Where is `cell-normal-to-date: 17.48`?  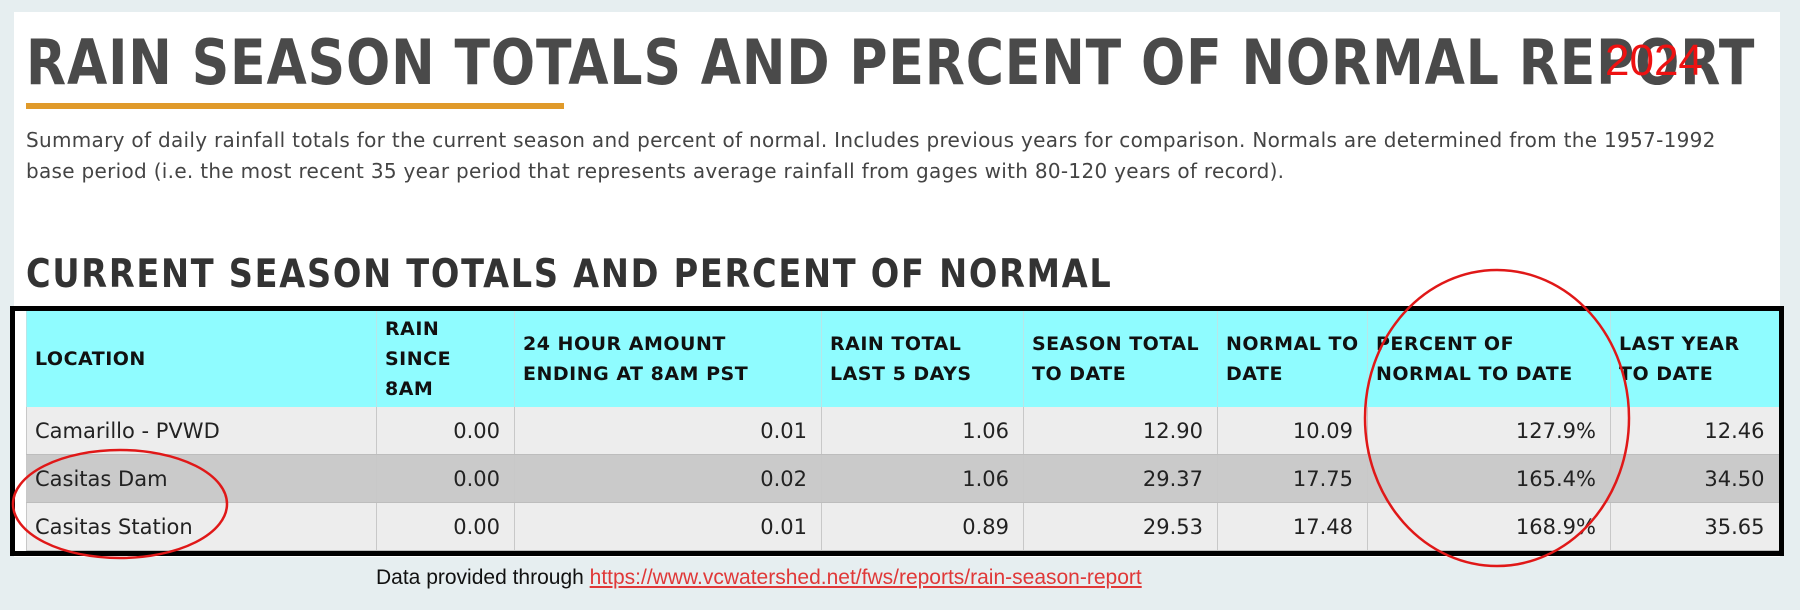 cell-normal-to-date: 17.48 is located at coordinates (1292, 526).